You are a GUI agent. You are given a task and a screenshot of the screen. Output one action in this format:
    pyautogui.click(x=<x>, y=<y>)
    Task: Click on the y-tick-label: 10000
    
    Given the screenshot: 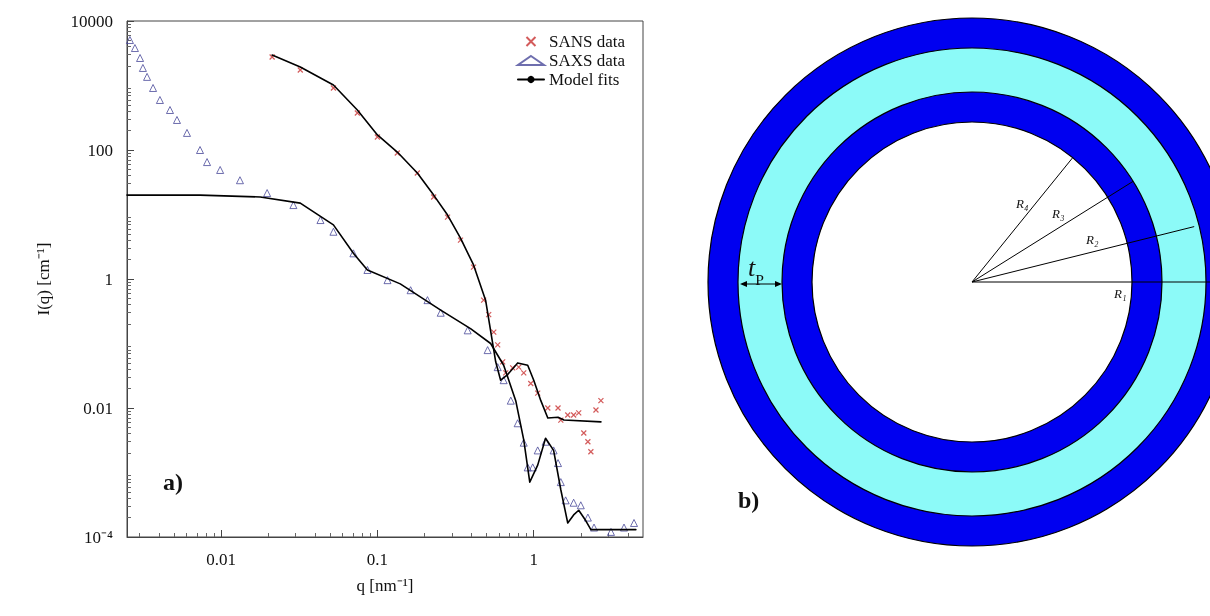 What is the action you would take?
    pyautogui.click(x=91, y=21)
    